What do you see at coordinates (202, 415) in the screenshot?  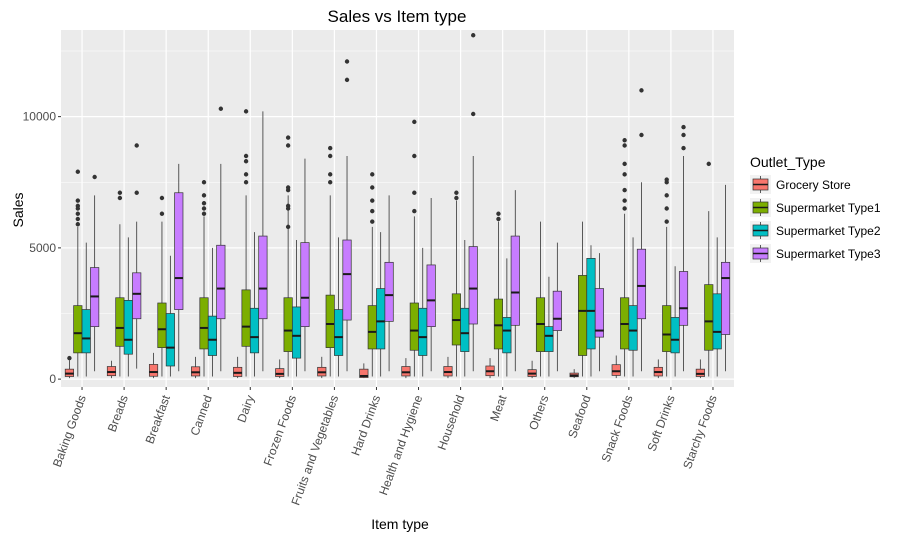 I see `x-tick-label: Canned` at bounding box center [202, 415].